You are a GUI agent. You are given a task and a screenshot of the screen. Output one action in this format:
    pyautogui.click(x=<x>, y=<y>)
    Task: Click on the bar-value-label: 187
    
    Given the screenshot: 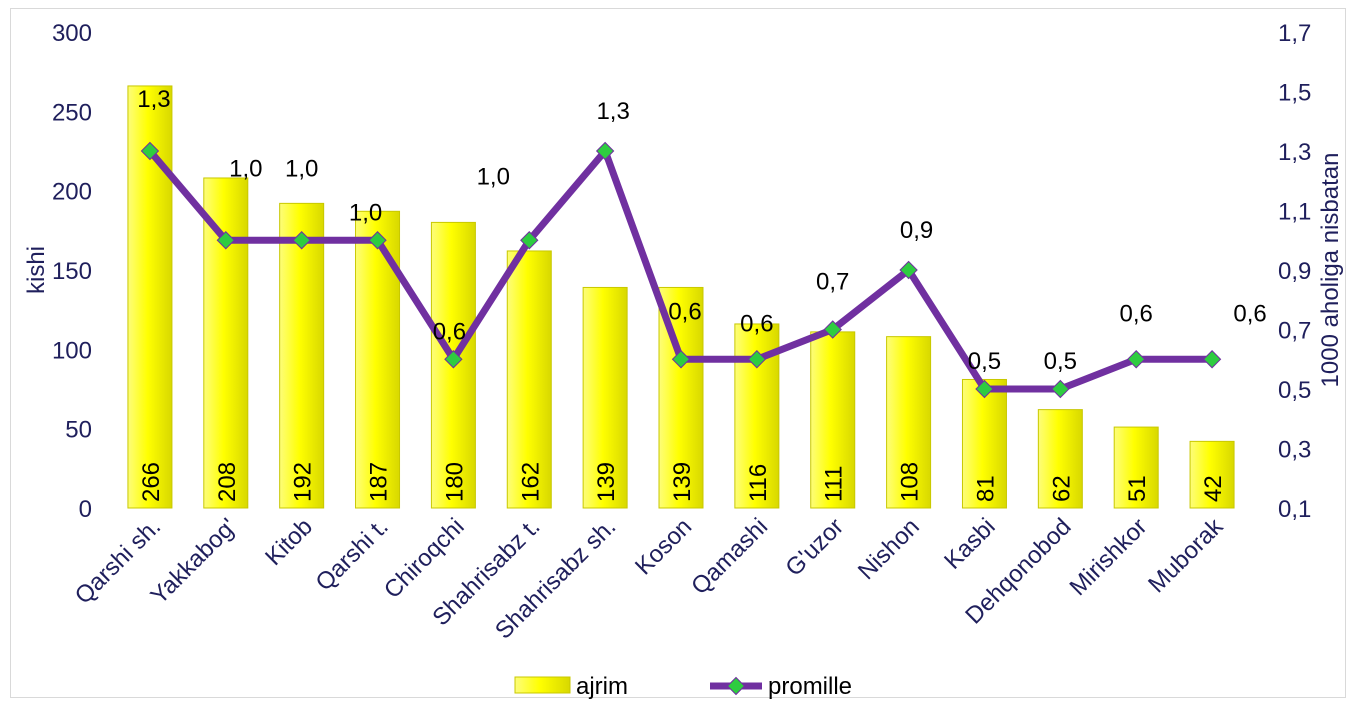 What is the action you would take?
    pyautogui.click(x=379, y=482)
    